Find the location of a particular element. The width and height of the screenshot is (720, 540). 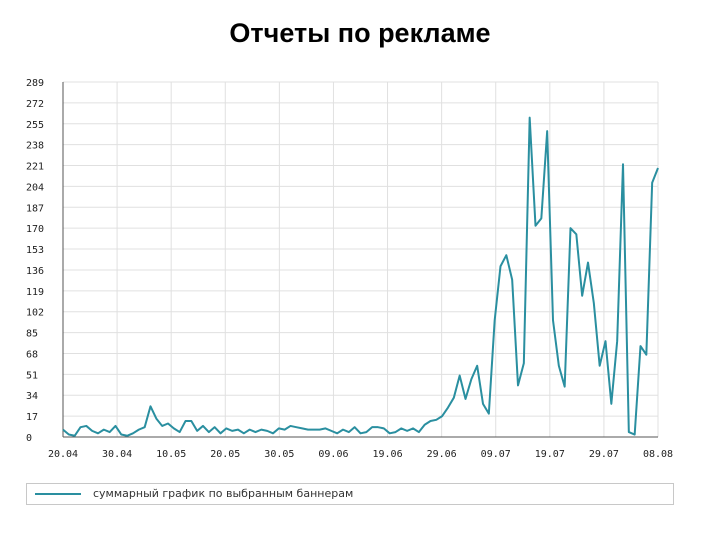

y-tick-label: 170 is located at coordinates (35, 229).